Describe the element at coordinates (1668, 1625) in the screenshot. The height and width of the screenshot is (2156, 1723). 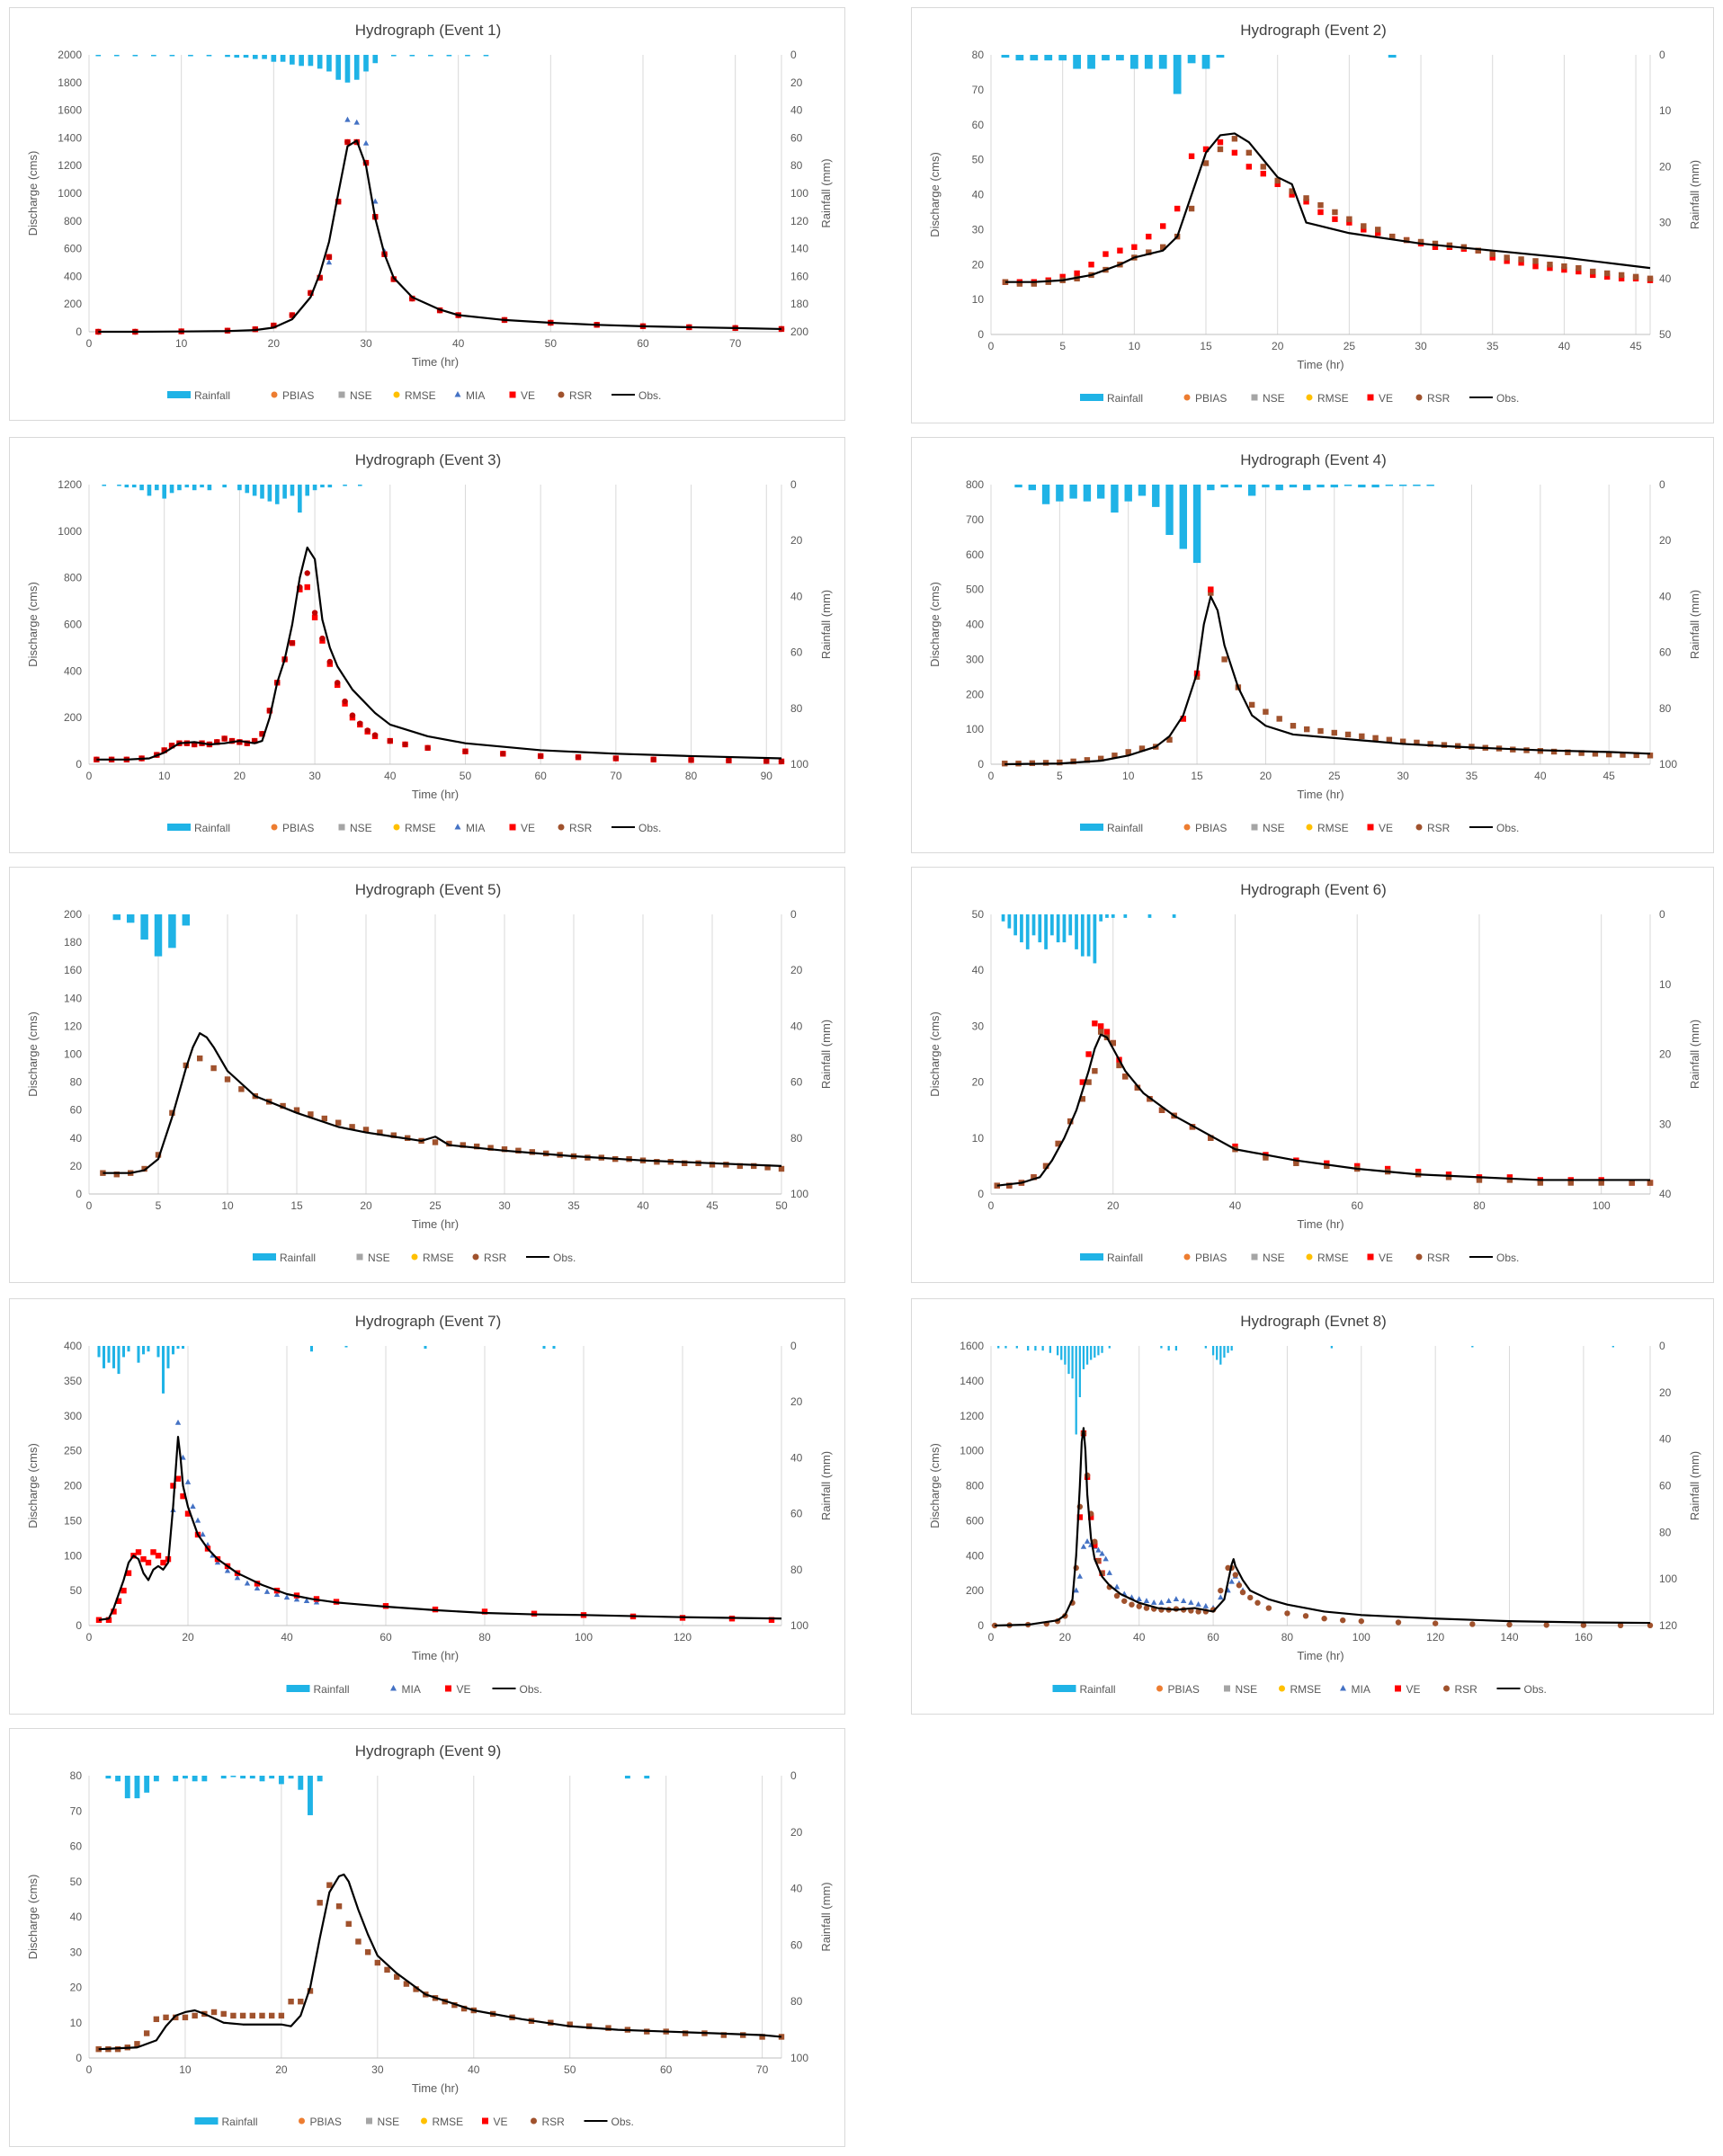
I see `y2-tick-label: 120` at that location.